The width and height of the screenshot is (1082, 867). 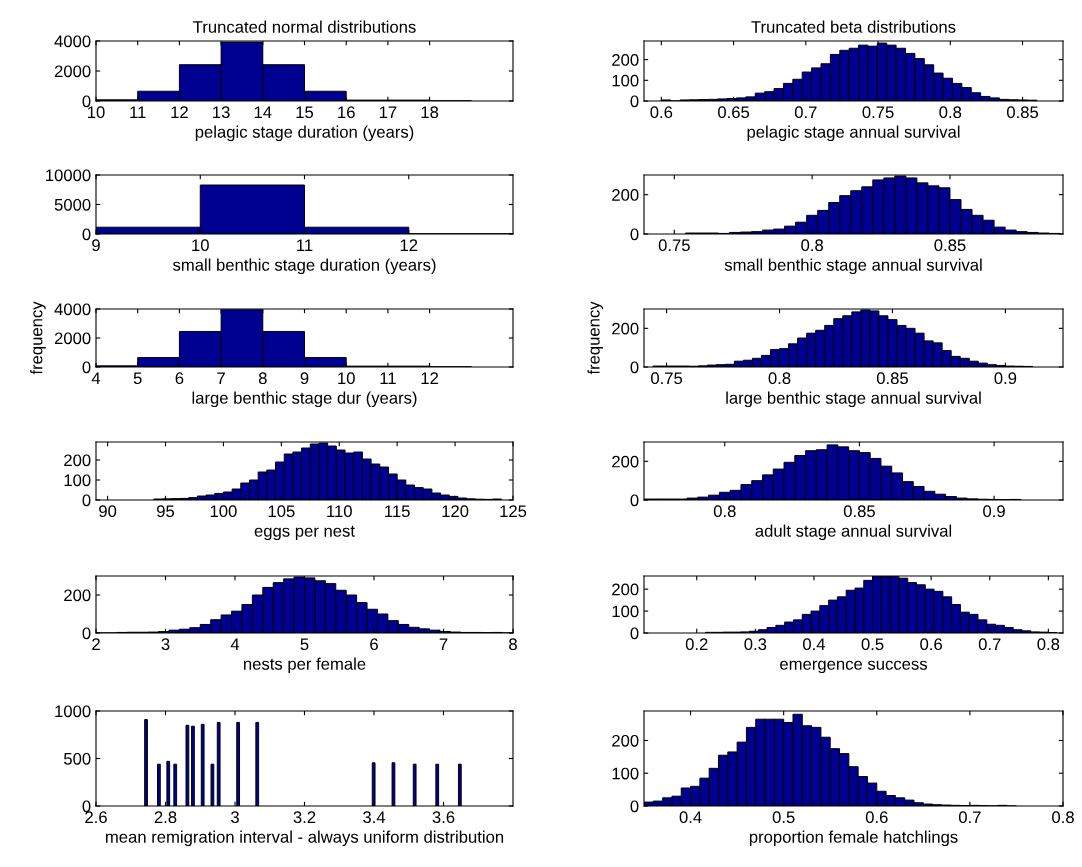 I want to click on x-tick-label: 14, so click(x=263, y=112).